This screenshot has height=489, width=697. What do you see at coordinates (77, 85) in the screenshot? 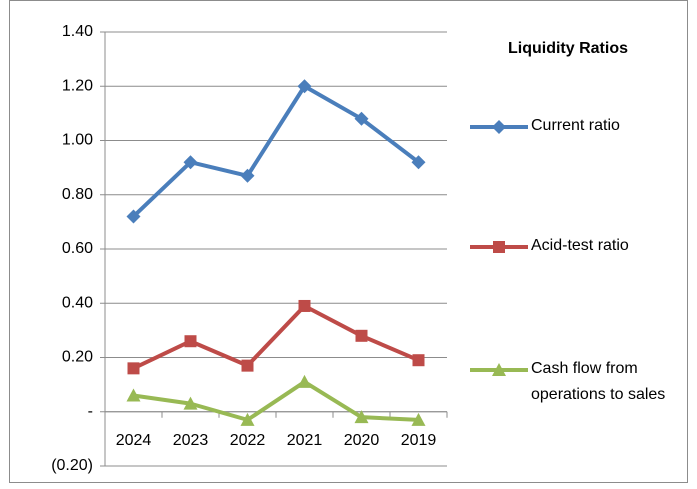
I see `y-tick-label: 1.20` at bounding box center [77, 85].